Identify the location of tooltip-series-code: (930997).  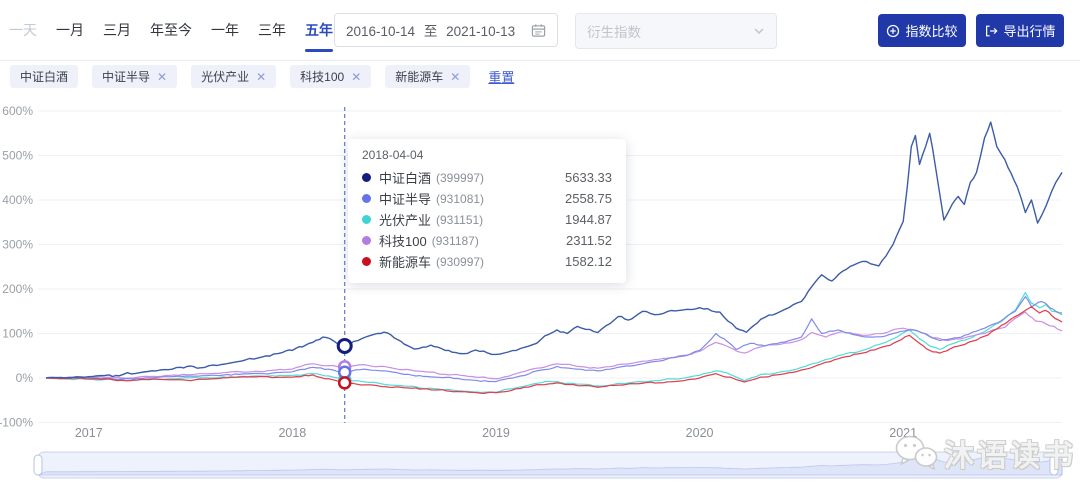
(460, 261).